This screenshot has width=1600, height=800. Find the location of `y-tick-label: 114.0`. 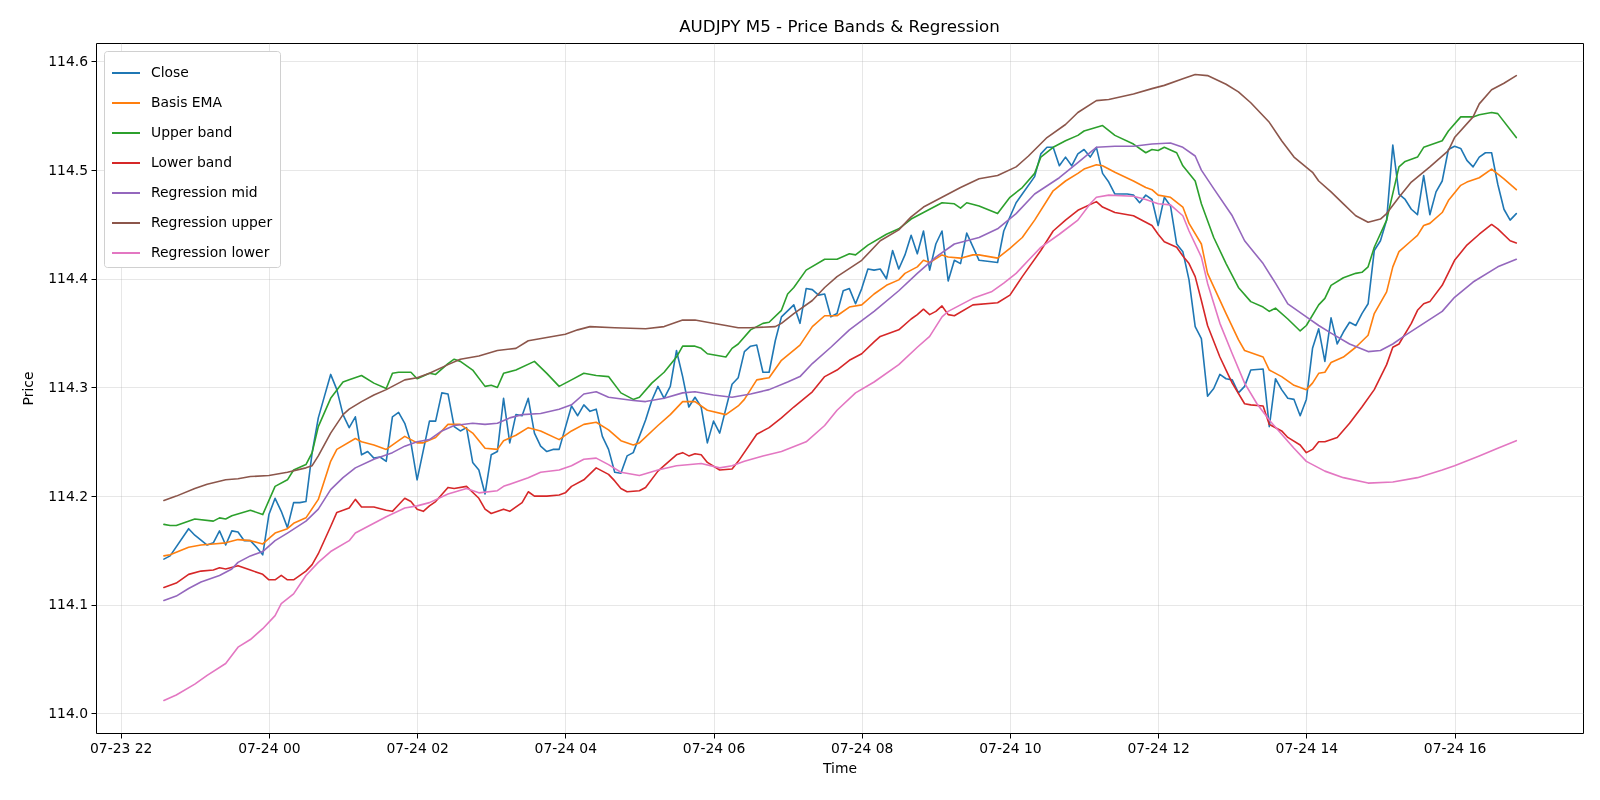

y-tick-label: 114.0 is located at coordinates (68, 712).